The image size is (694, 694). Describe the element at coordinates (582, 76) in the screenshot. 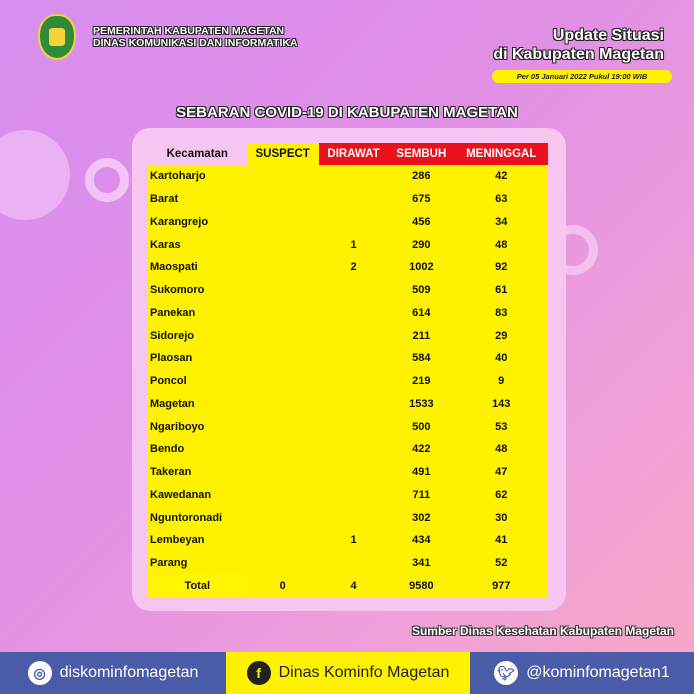

I see `date-badge: Per 05 Januari 2022 Pukul 19:00 WIB` at that location.